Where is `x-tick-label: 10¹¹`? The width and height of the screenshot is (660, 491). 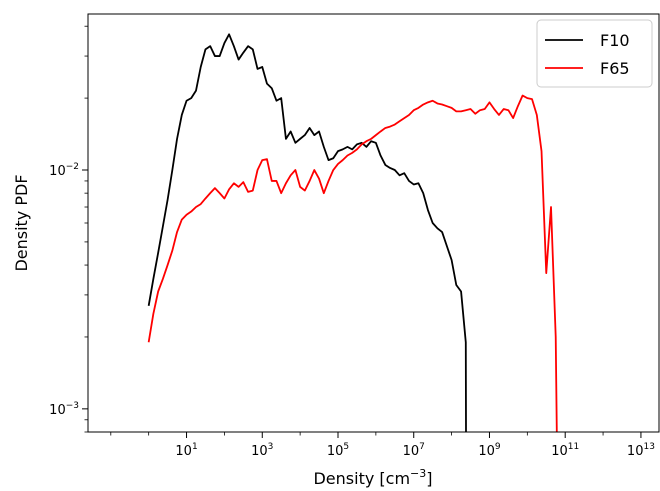 x-tick-label: 10¹¹ is located at coordinates (565, 450).